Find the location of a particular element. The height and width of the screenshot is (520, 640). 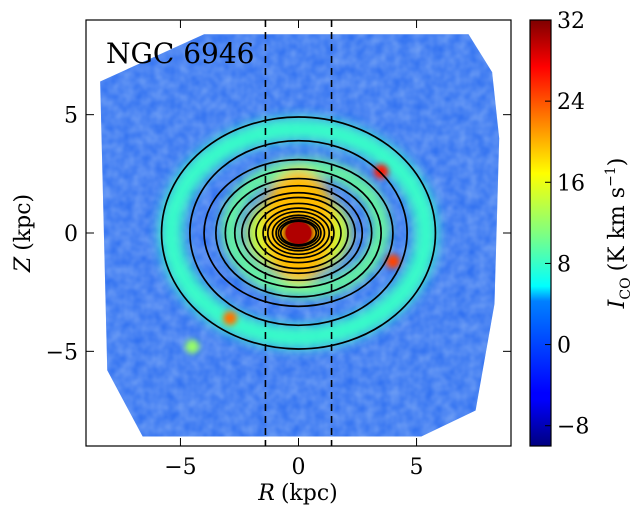

colorbar-ticks: 32 24 16 8 0 −8 is located at coordinates (567, 224).